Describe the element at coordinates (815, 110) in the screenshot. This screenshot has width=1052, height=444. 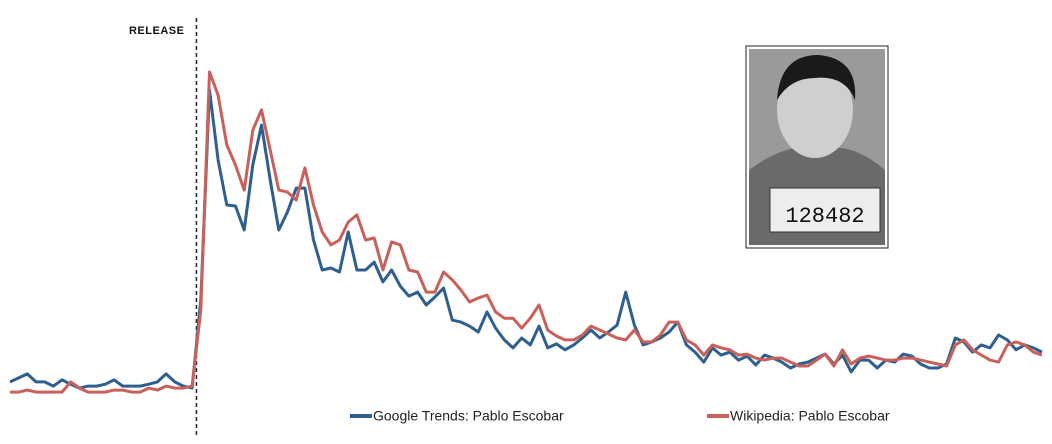
I see `photo-face` at that location.